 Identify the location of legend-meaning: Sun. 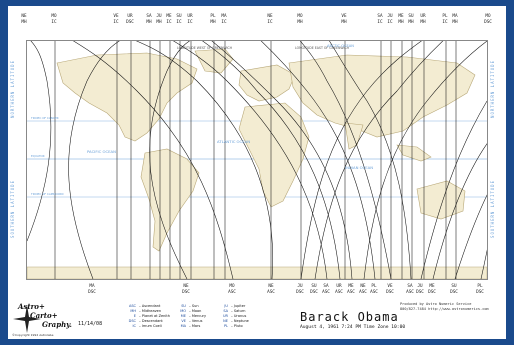
(195, 306).